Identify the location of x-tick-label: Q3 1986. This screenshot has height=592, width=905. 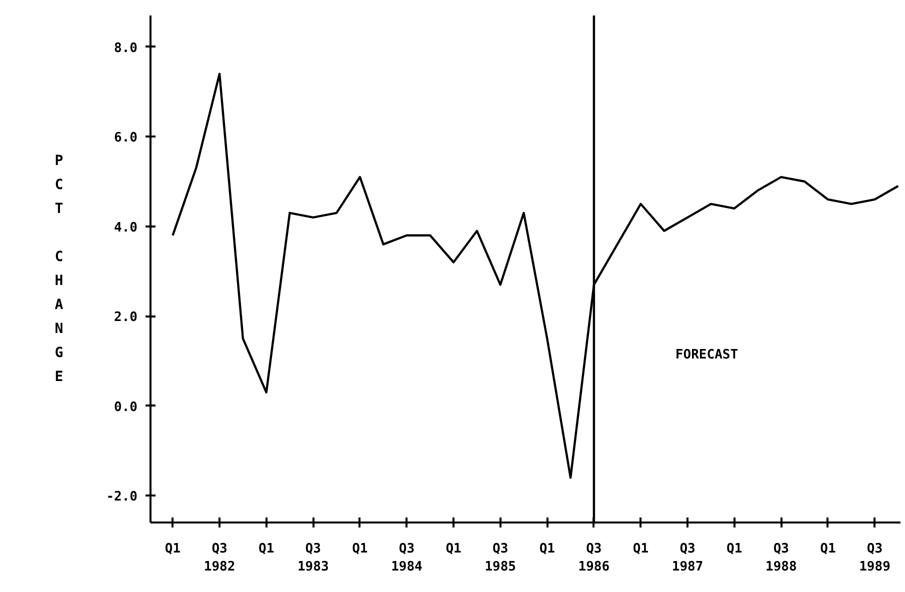
(594, 558).